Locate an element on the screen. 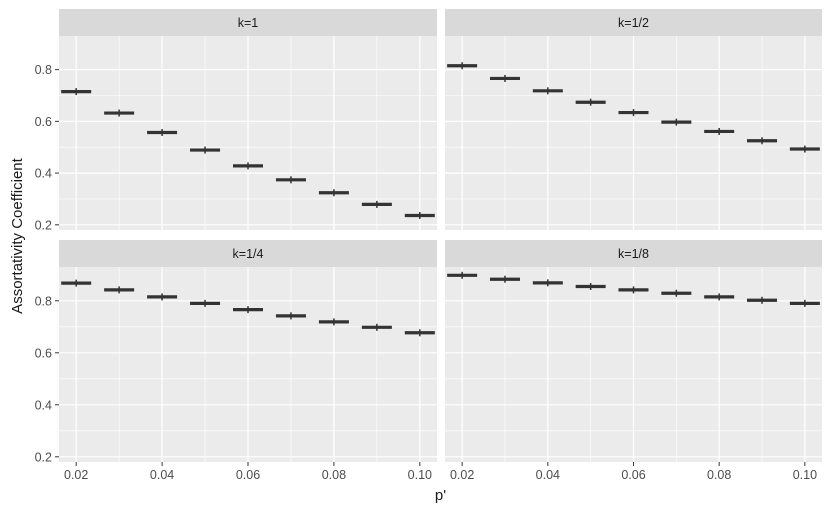 The image size is (830, 518). y-axis-title: Assortativity Coefficient is located at coordinates (17, 235).